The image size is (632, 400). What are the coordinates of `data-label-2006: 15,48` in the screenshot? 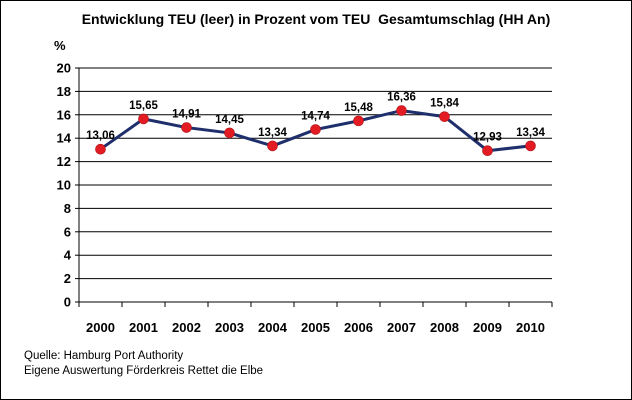 It's located at (358, 108).